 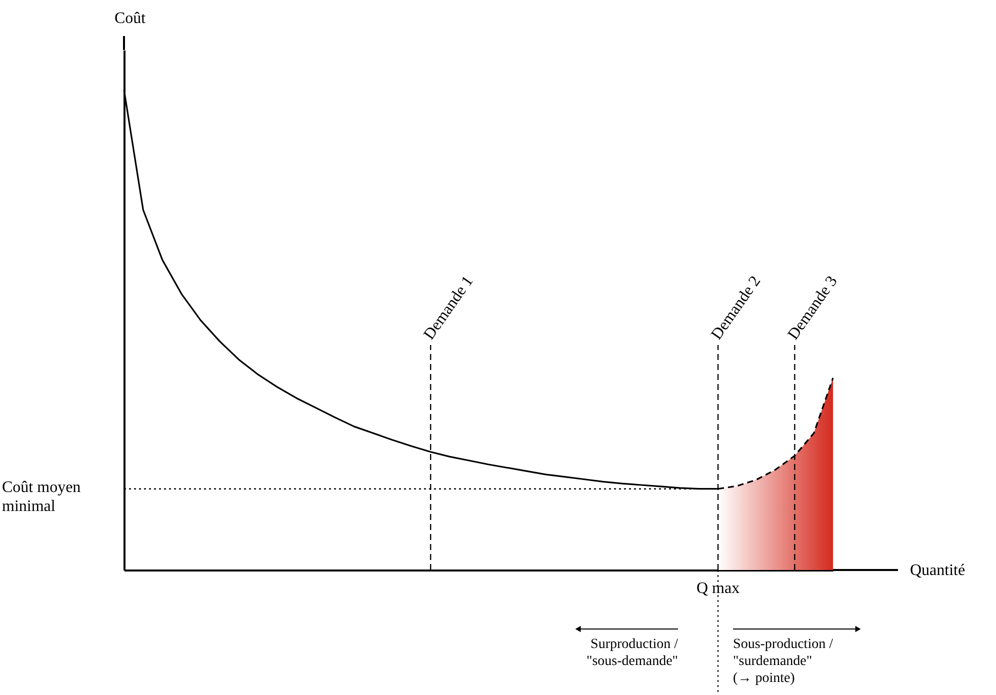 I want to click on y-axis-title: Coût, so click(x=130, y=18).